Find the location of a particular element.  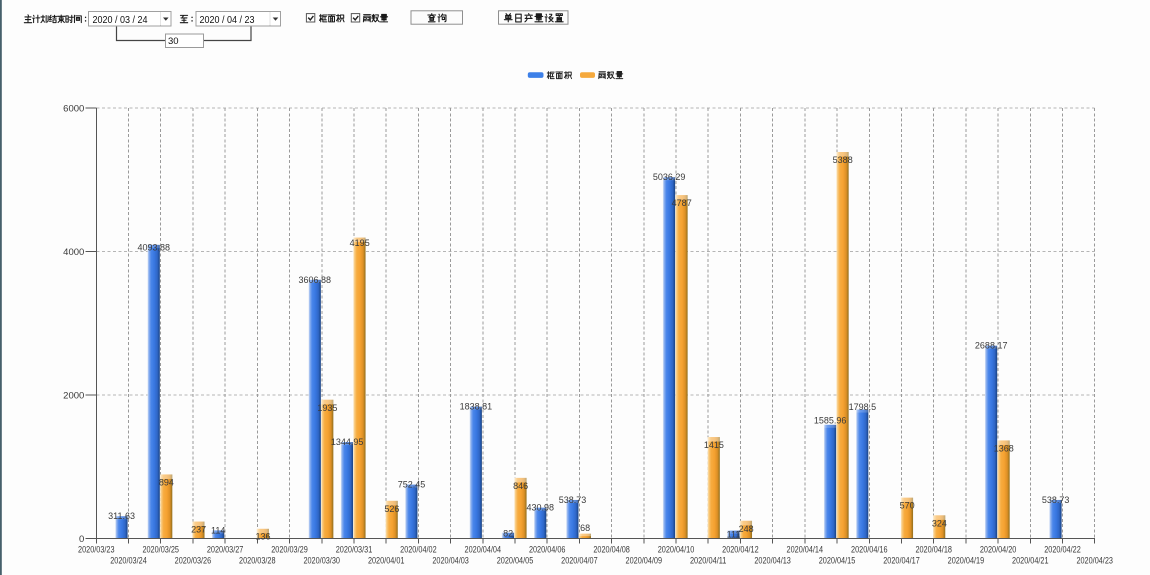

svg-text: 2020/04/12 is located at coordinates (740, 550).